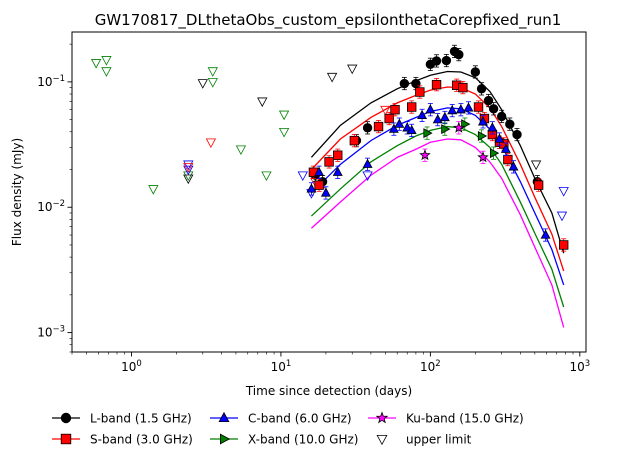 The height and width of the screenshot is (466, 621). I want to click on legend-item-5: upper limit, so click(424, 440).